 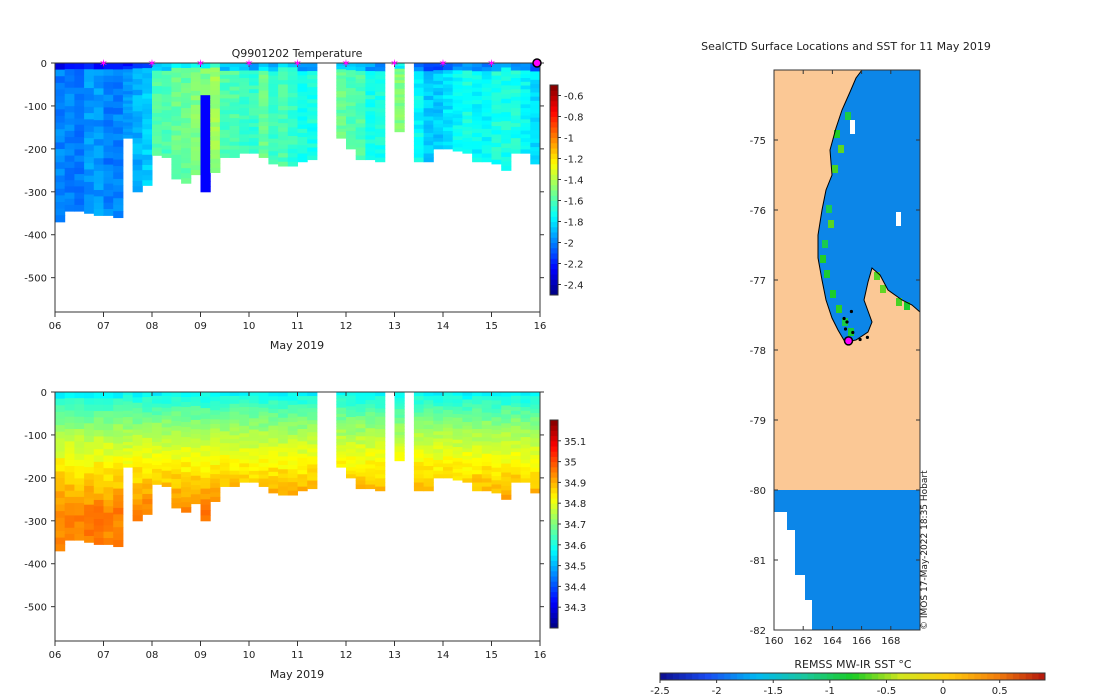 I want to click on seal-position-point, so click(x=851, y=311).